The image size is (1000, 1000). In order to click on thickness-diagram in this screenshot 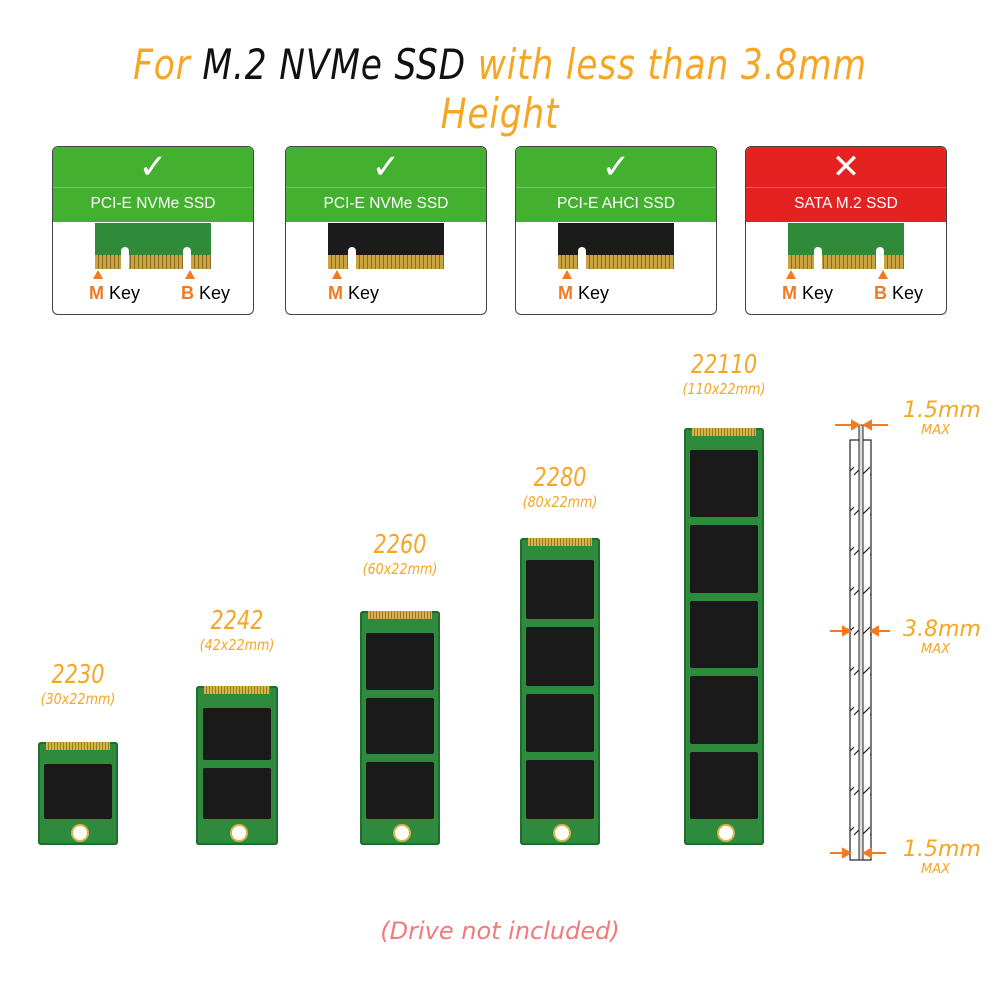, I will do `click(860, 640)`.